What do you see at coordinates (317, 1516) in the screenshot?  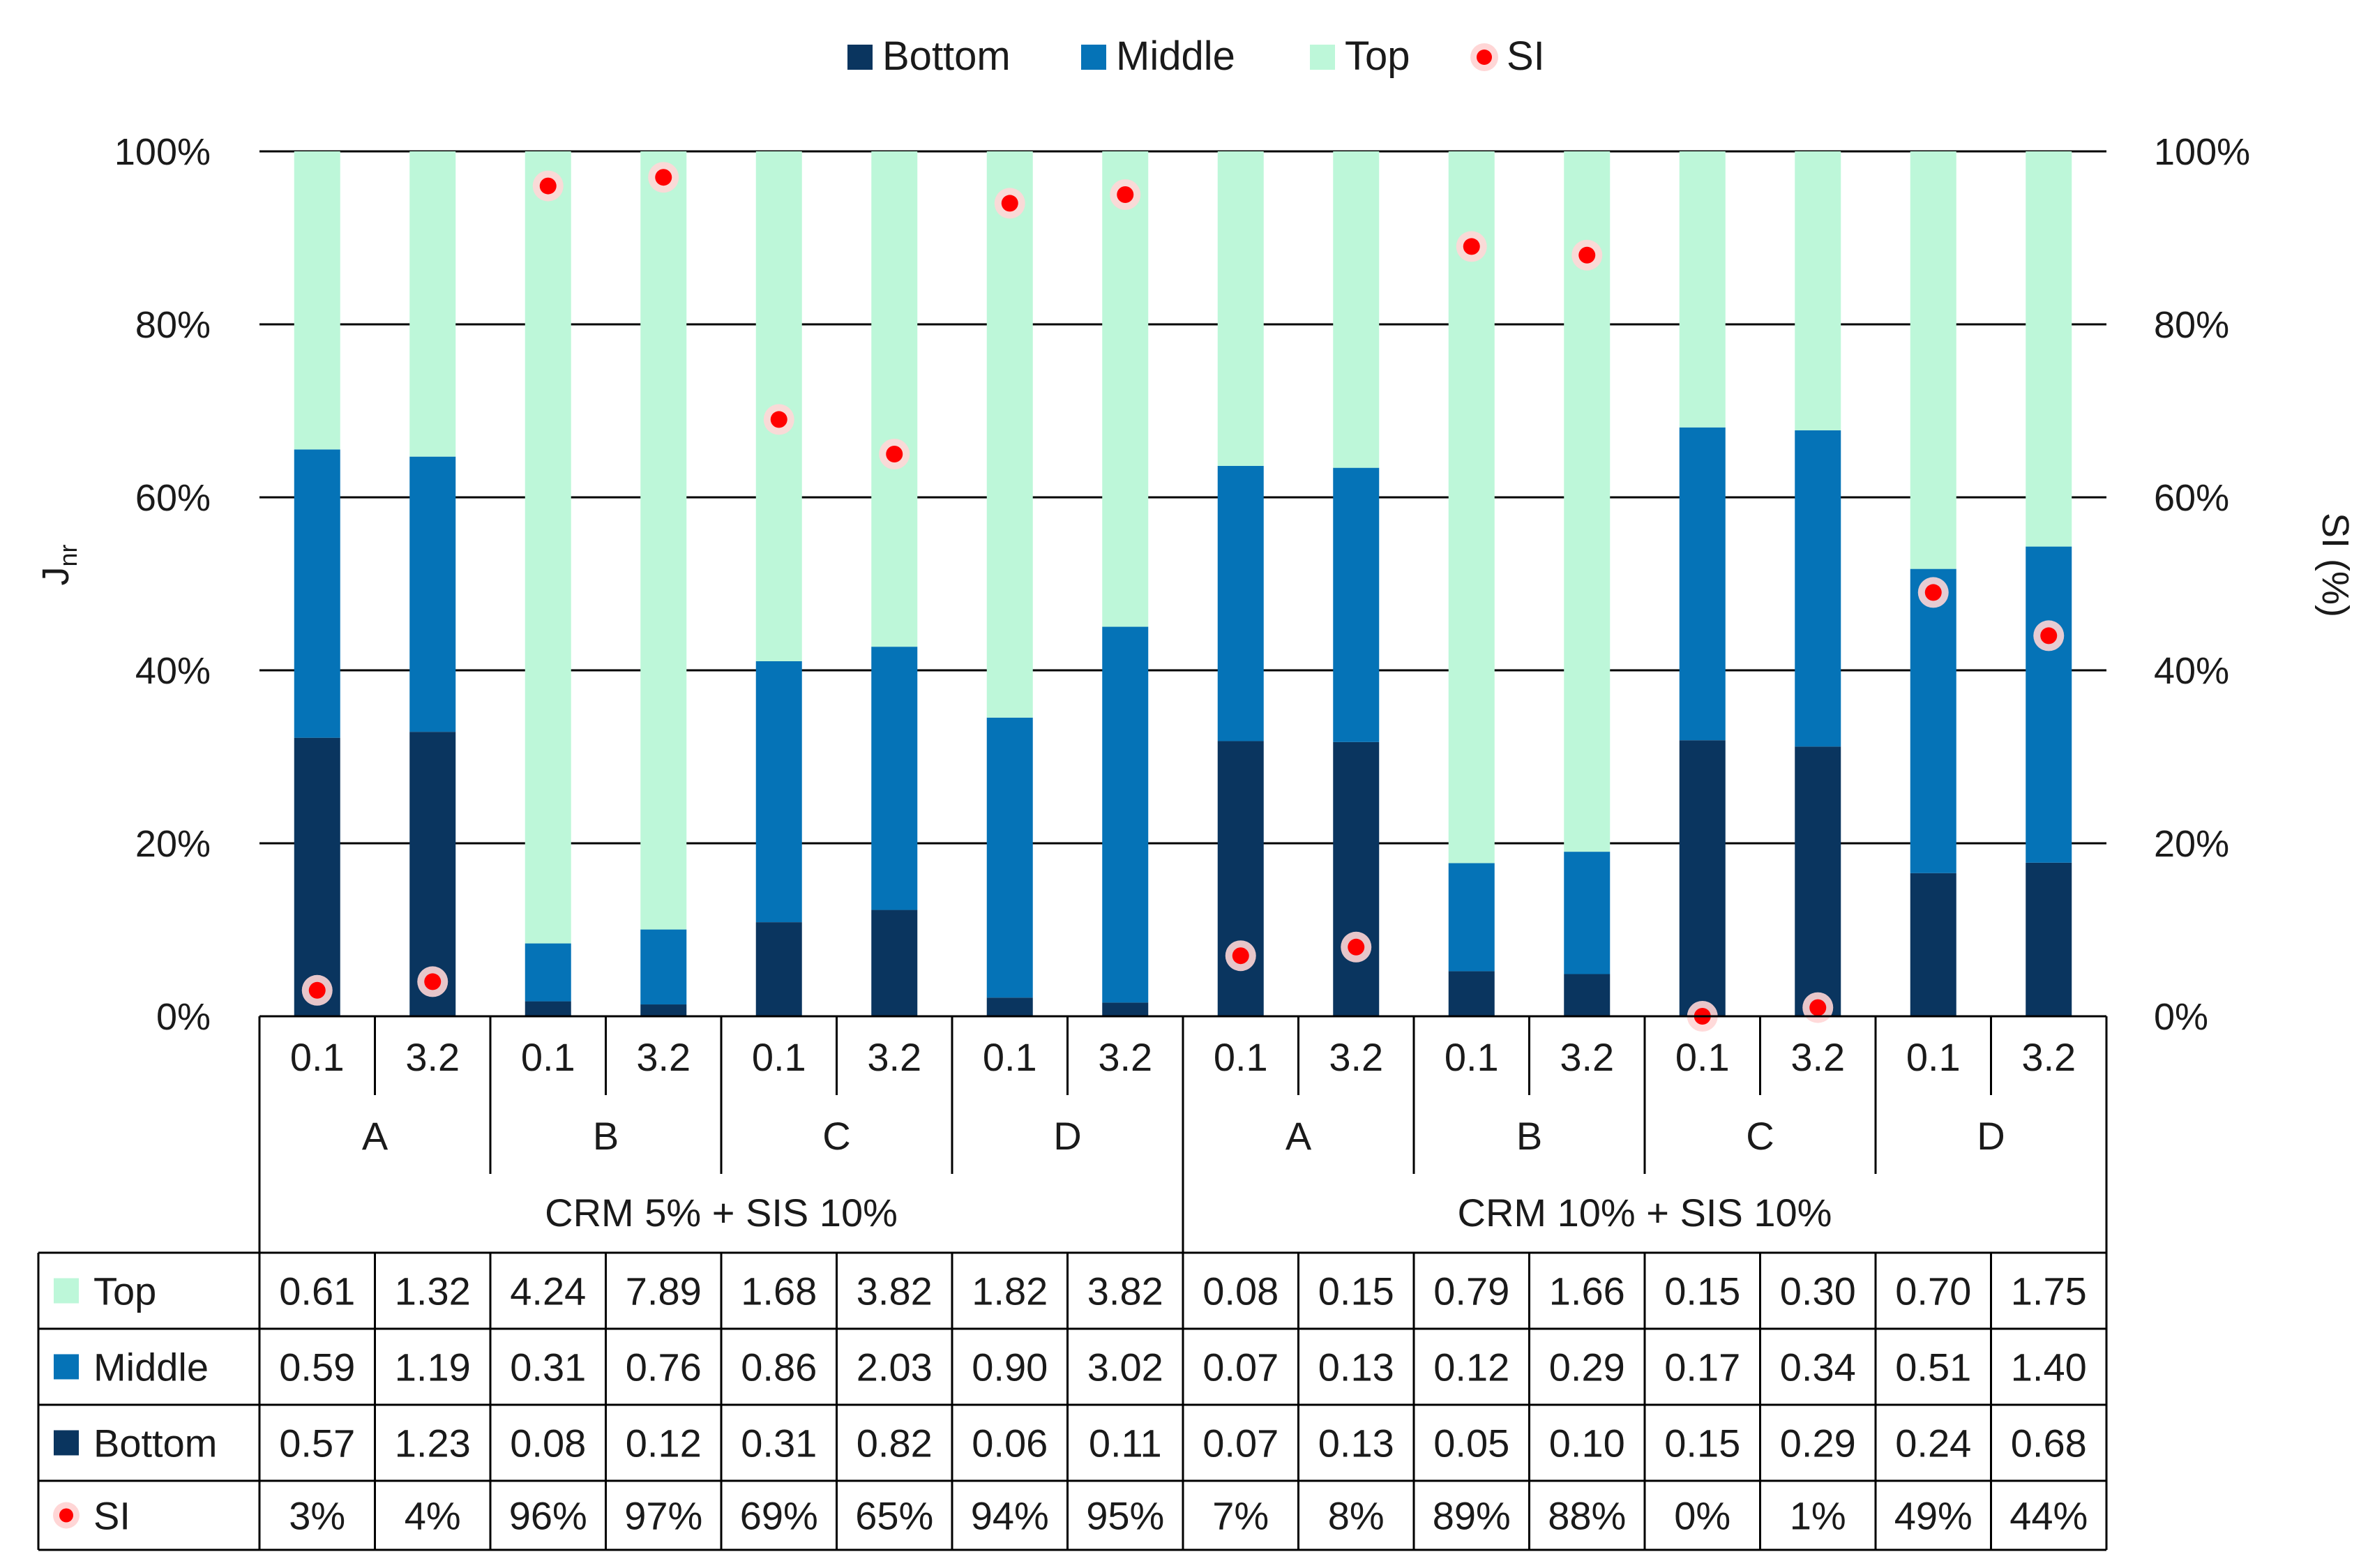 I see `table-cell: 3%` at bounding box center [317, 1516].